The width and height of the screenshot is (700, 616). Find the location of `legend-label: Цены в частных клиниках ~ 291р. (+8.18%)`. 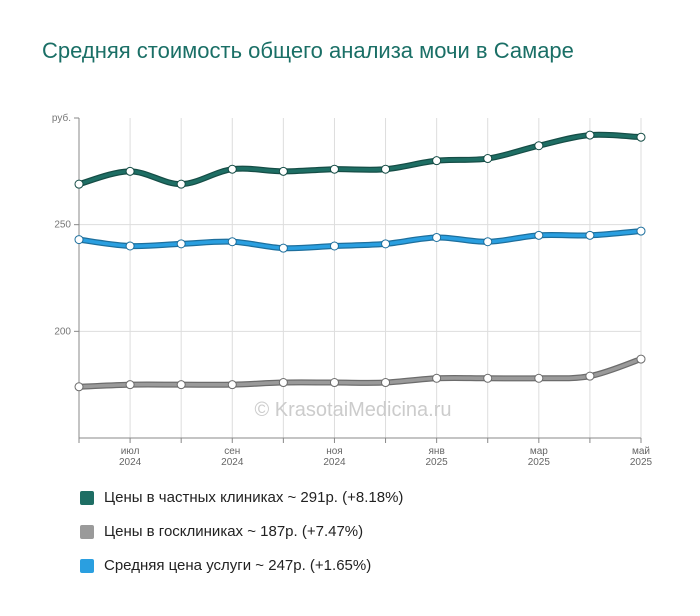

legend-label: Цены в частных клиниках ~ 291р. (+8.18%) is located at coordinates (254, 497).